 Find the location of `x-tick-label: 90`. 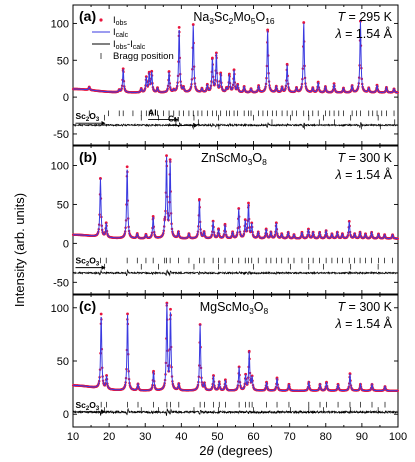

x-tick-label: 90 is located at coordinates (362, 437).